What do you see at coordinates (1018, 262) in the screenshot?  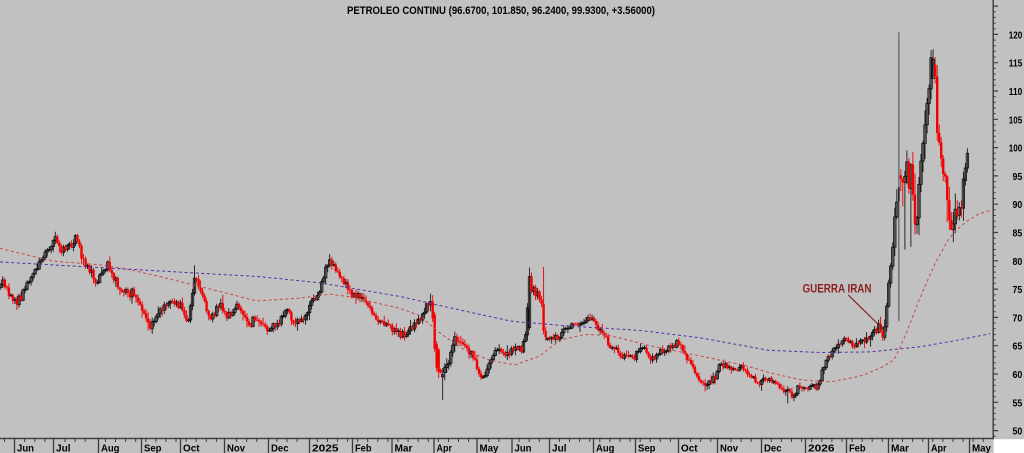 I see `svg-text: 80` at bounding box center [1018, 262].